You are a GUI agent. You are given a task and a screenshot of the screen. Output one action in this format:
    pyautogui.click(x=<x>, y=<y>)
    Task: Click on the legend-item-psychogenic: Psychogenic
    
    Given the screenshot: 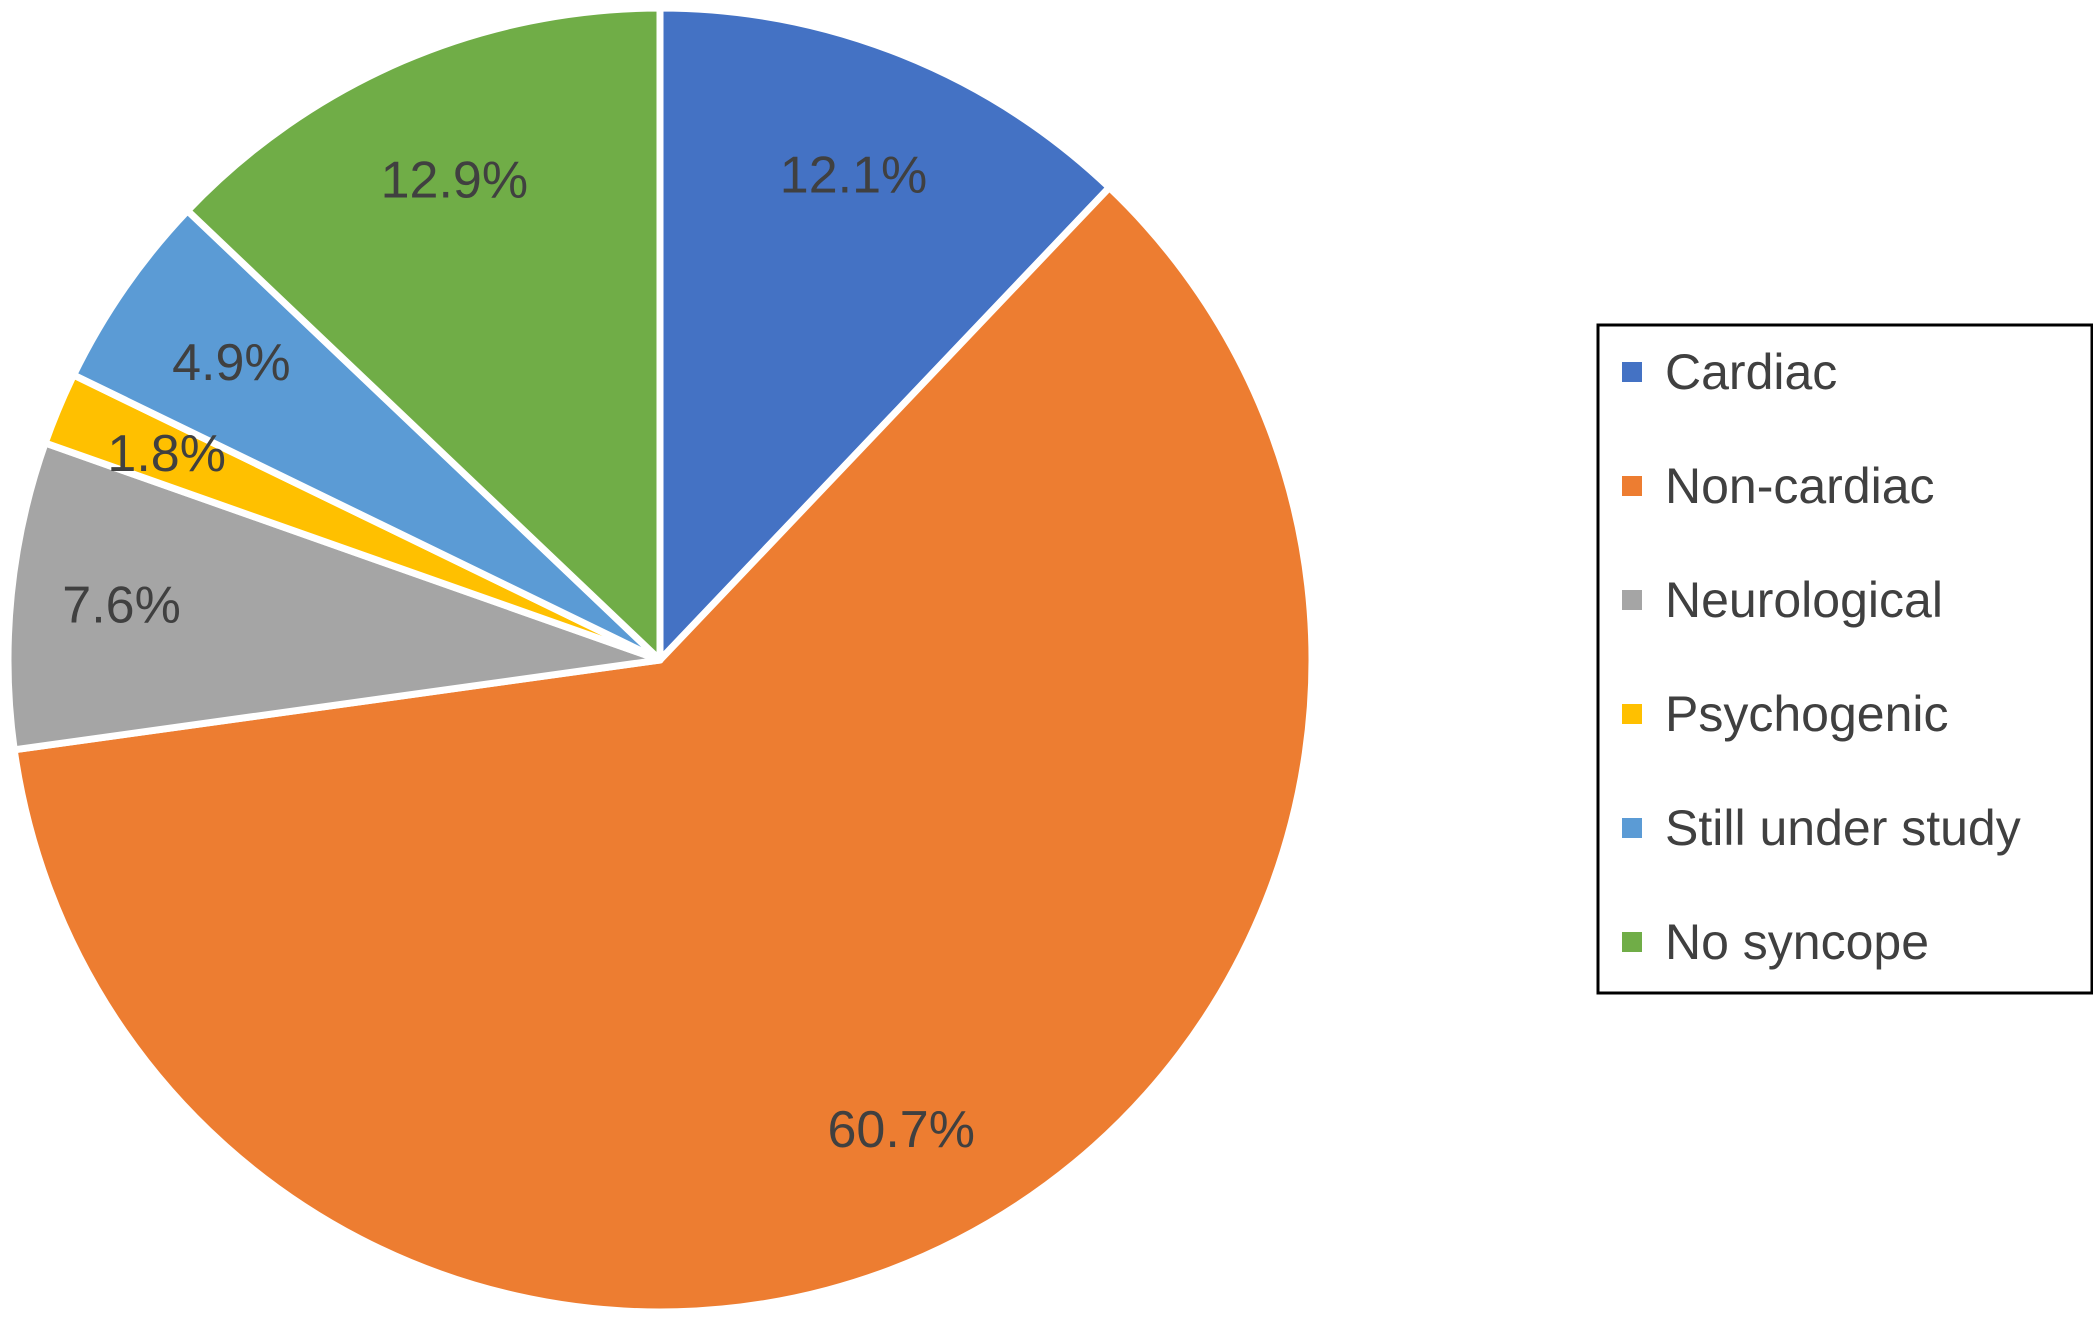 What is the action you would take?
    pyautogui.click(x=1785, y=714)
    